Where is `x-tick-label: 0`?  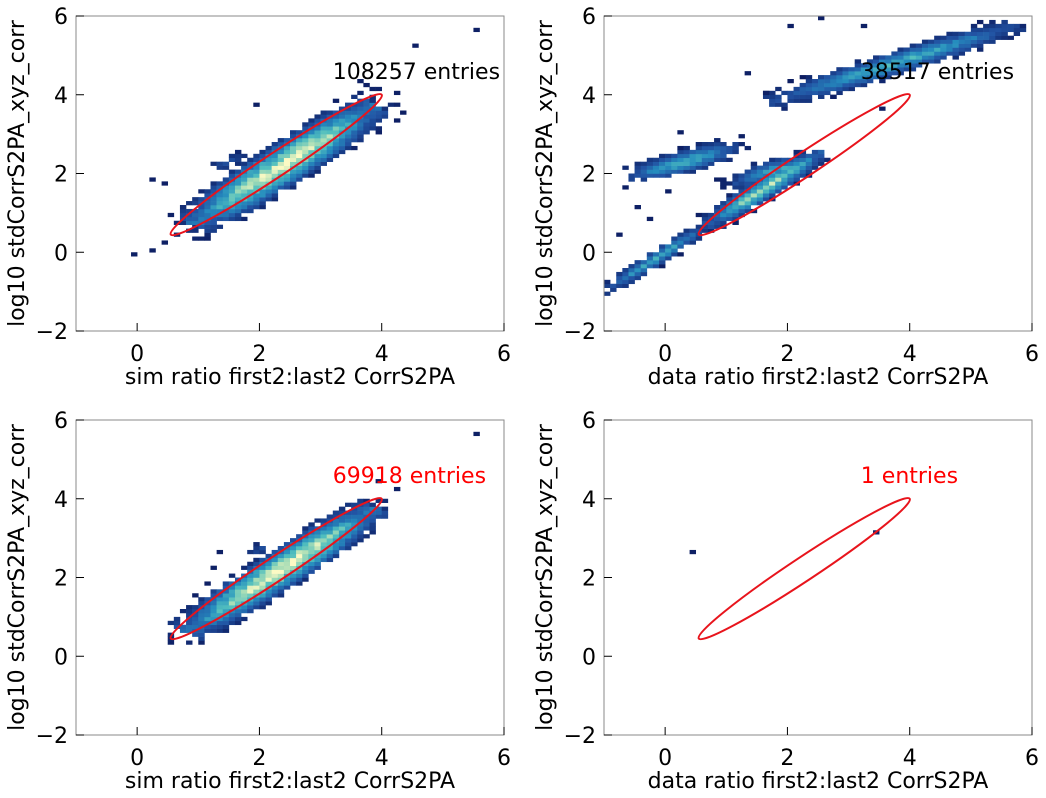
x-tick-label: 0 is located at coordinates (137, 354).